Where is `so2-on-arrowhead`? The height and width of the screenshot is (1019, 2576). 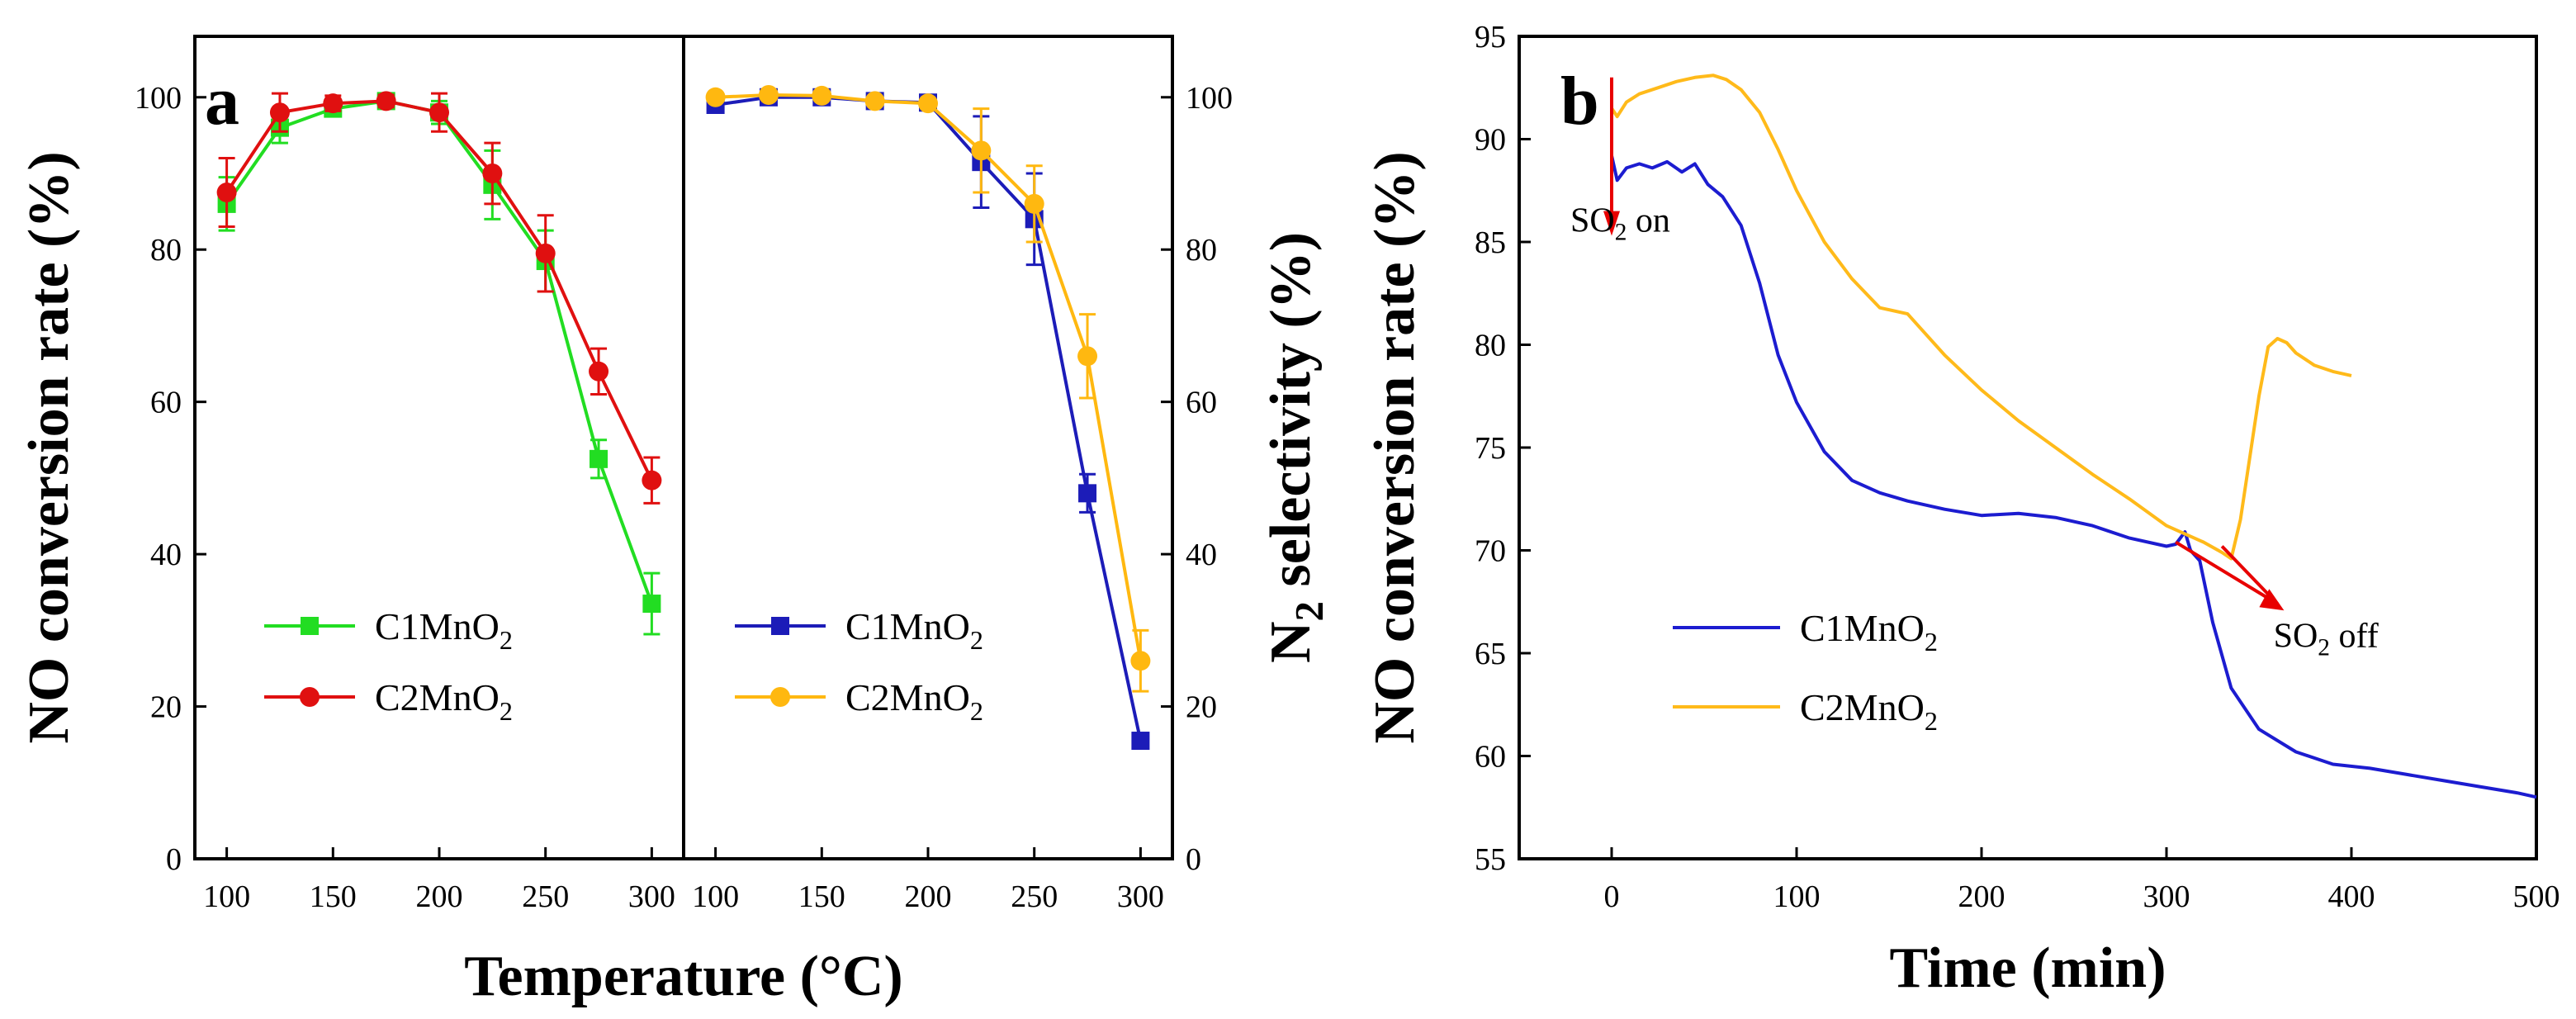 so2-on-arrowhead is located at coordinates (1611, 223).